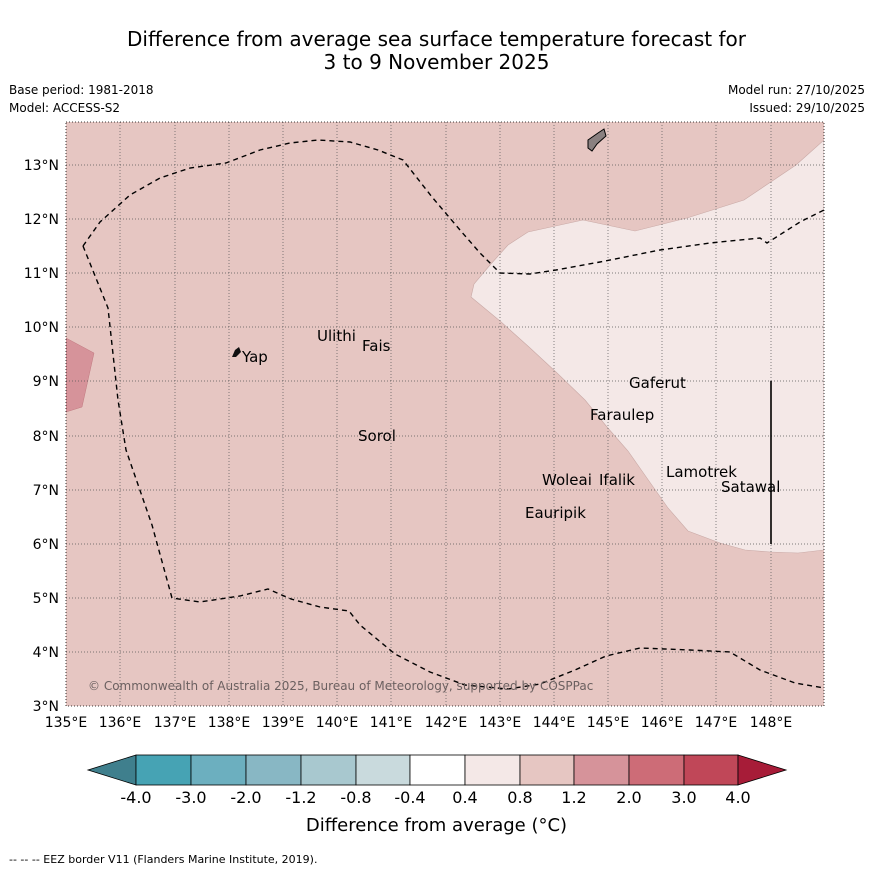  Describe the element at coordinates (662, 723) in the screenshot. I see `lon-tick-label: 146°E` at that location.